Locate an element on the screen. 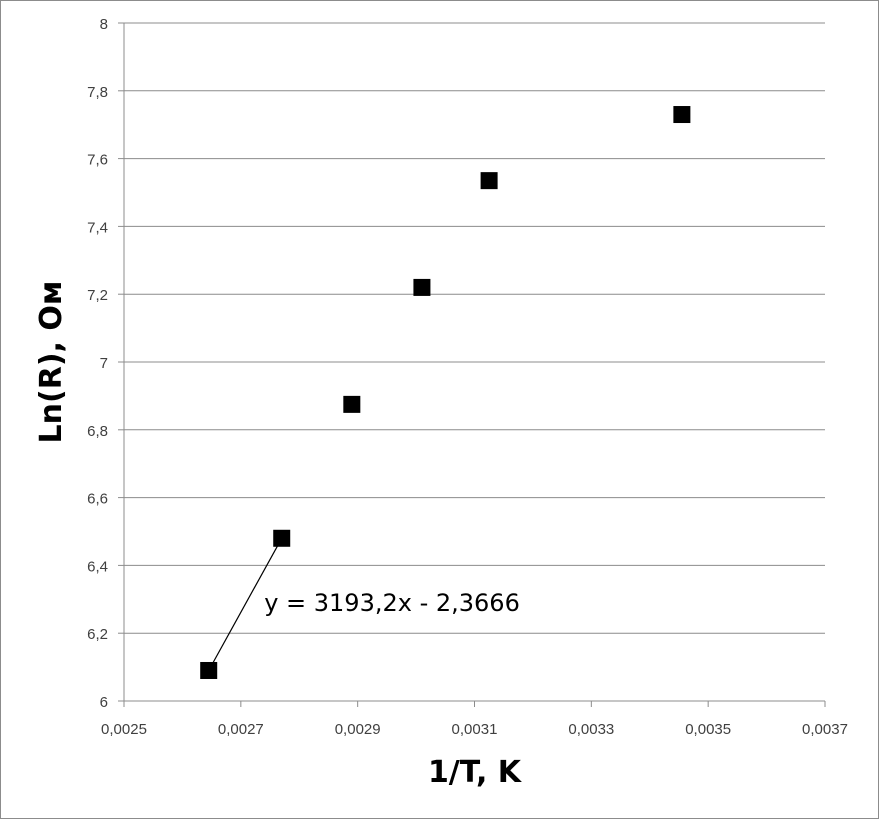  x-tick-label: 0,0031 is located at coordinates (475, 729).